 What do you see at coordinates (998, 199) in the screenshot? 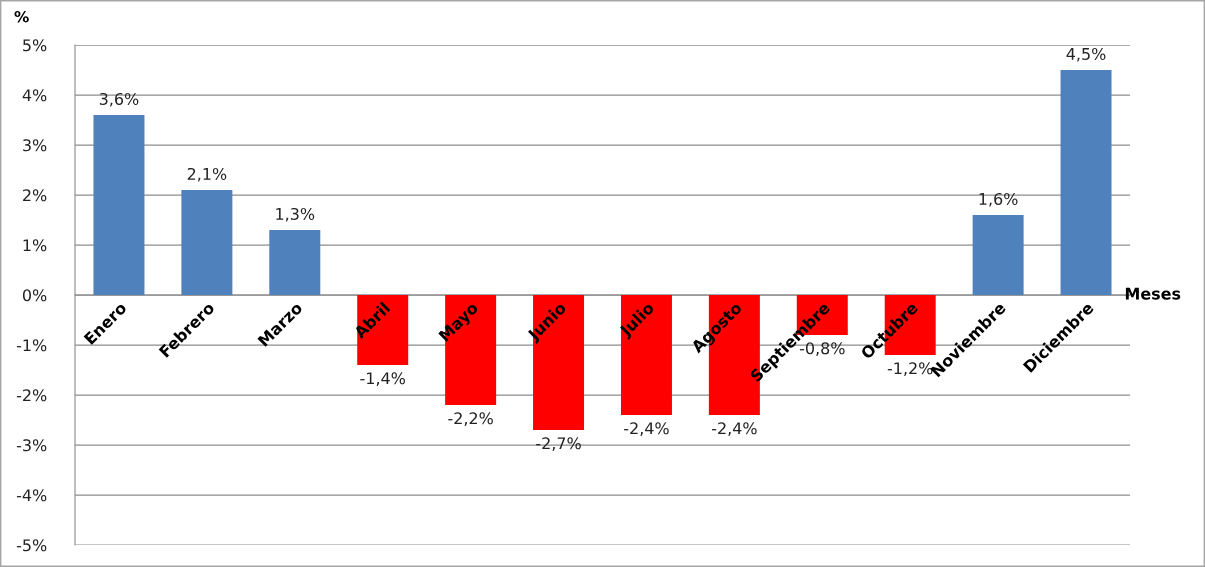
I see `data-label: 1,6%` at bounding box center [998, 199].